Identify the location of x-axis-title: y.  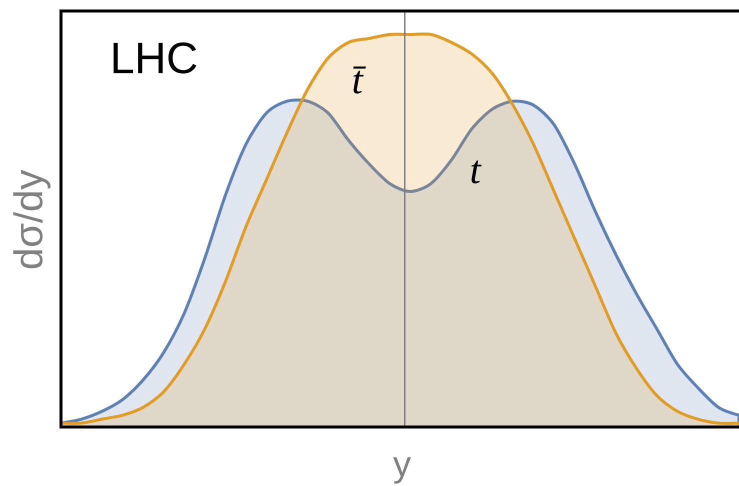
(402, 470).